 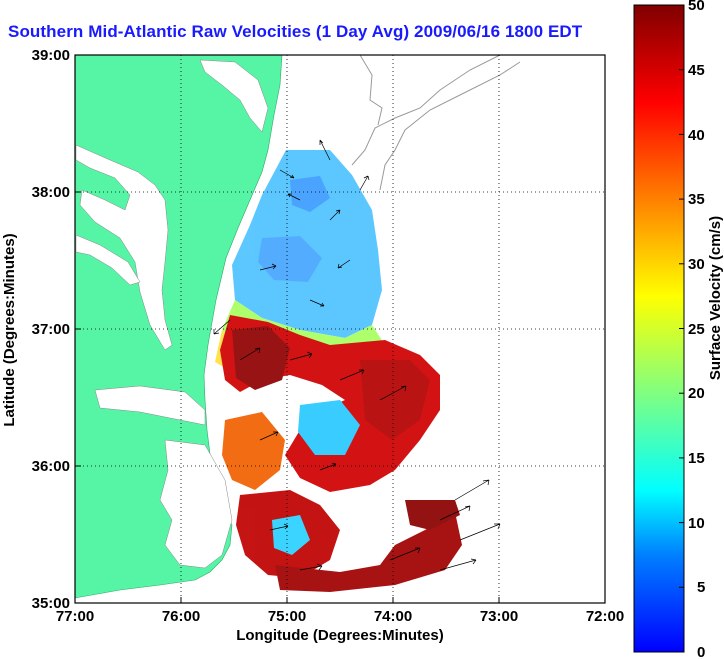 What do you see at coordinates (701, 651) in the screenshot?
I see `colorbar-tick-label: 0` at bounding box center [701, 651].